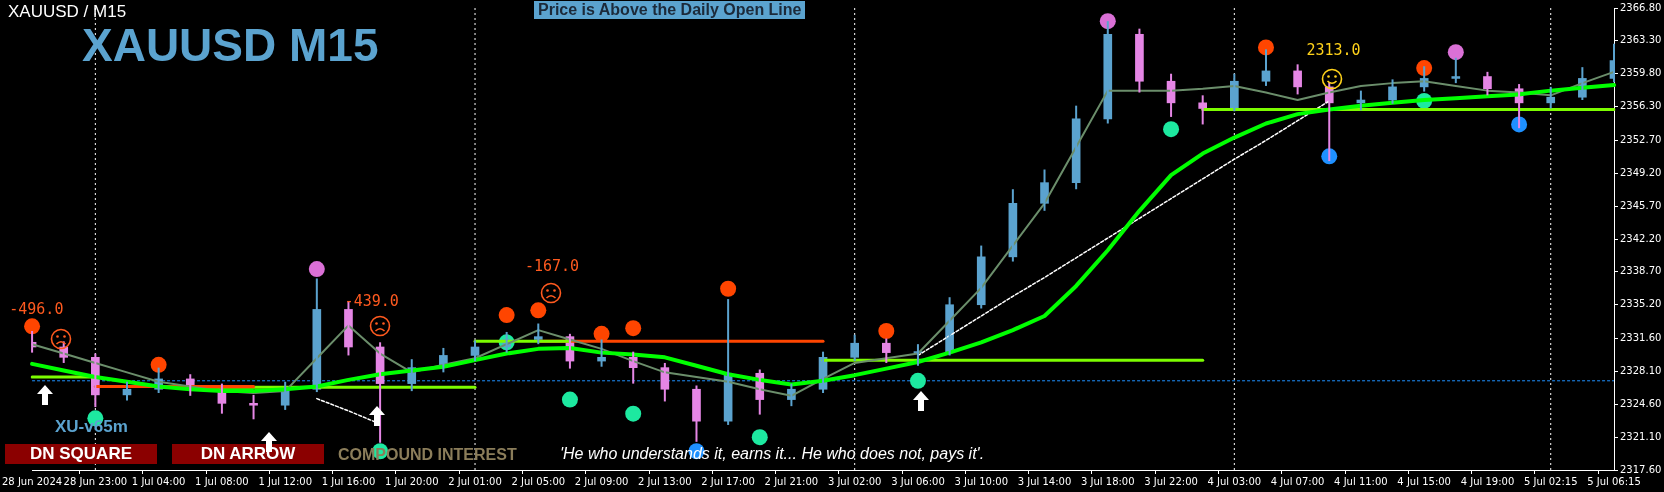  Describe the element at coordinates (1641, 73) in the screenshot. I see `y-tick-label: 2359.80` at that location.